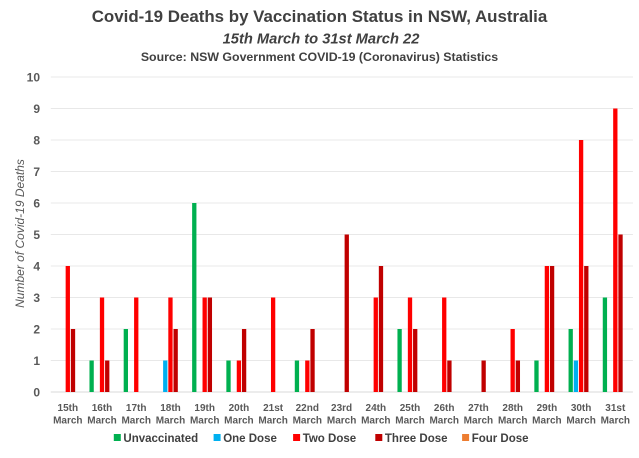 The width and height of the screenshot is (639, 458). Describe the element at coordinates (36, 235) in the screenshot. I see `svg-text: 5` at that location.